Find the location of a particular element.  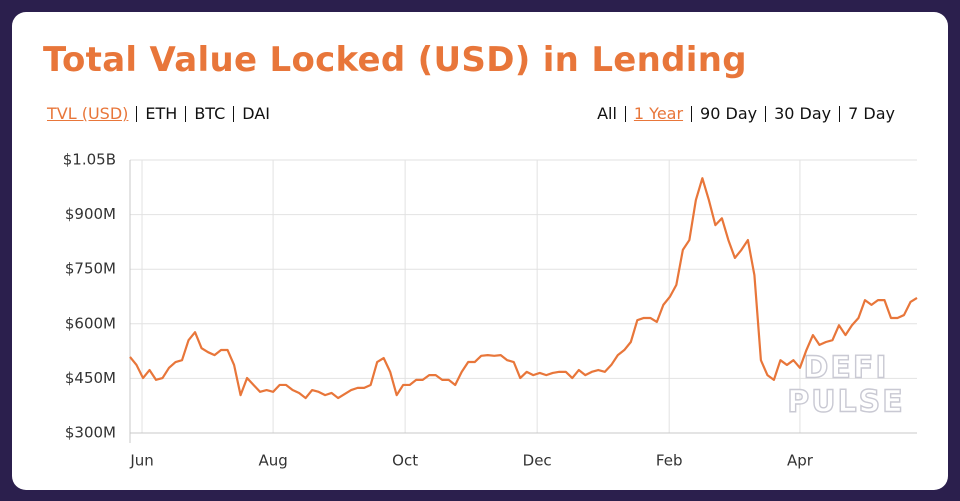

y-tick-label: $1.05B is located at coordinates (89, 160).